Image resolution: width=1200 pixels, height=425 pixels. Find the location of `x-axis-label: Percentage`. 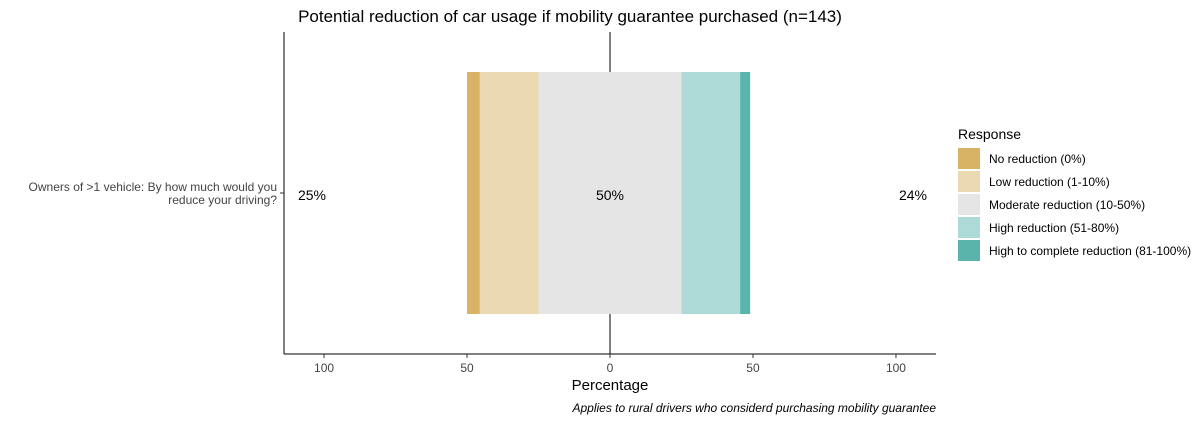

x-axis-label: Percentage is located at coordinates (610, 385).